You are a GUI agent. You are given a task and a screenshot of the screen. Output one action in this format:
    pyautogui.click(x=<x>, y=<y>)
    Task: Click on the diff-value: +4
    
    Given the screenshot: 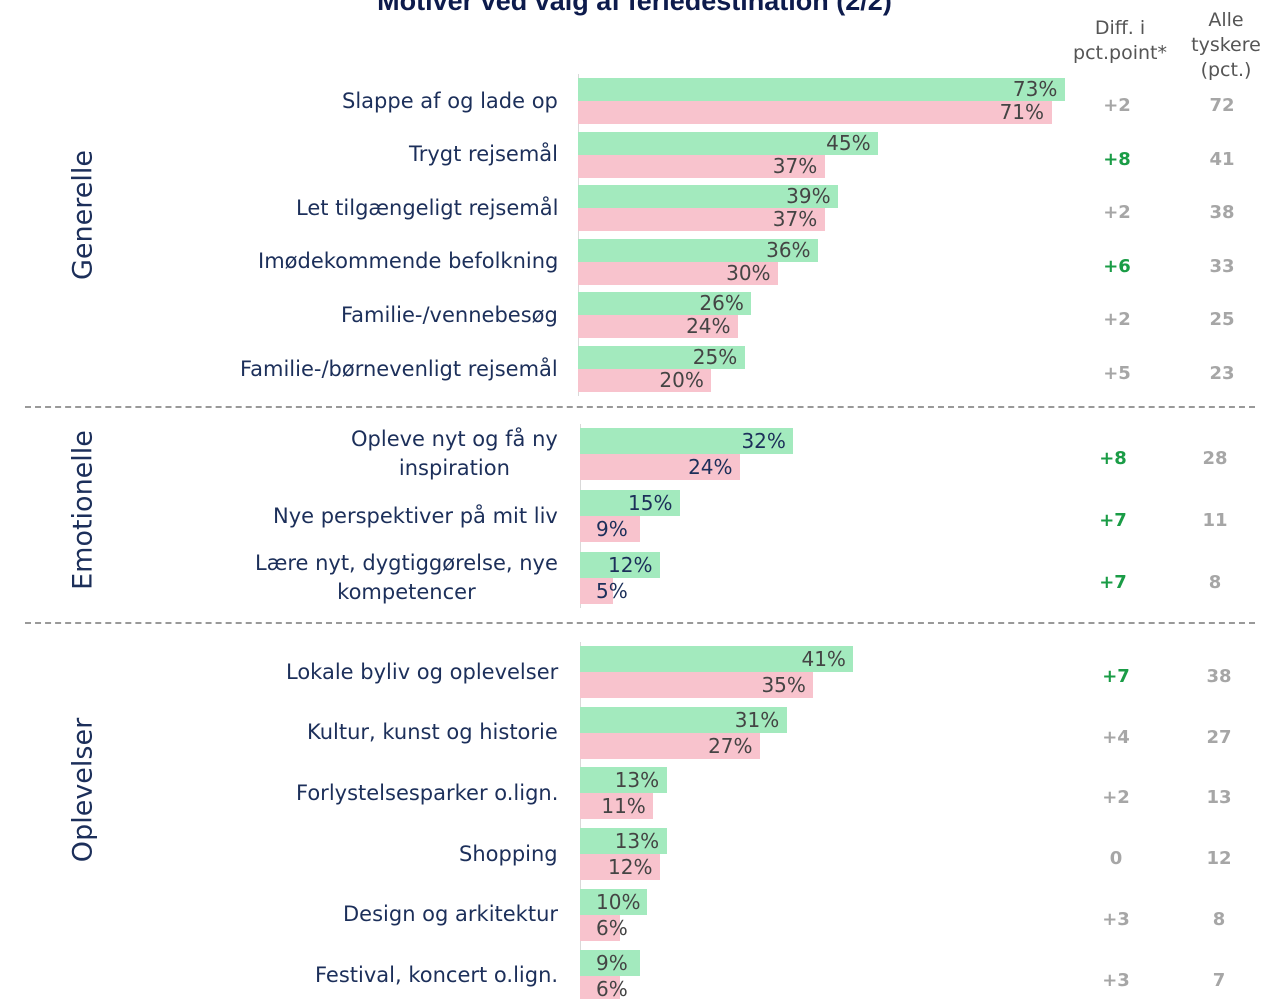 What is the action you would take?
    pyautogui.click(x=1116, y=737)
    